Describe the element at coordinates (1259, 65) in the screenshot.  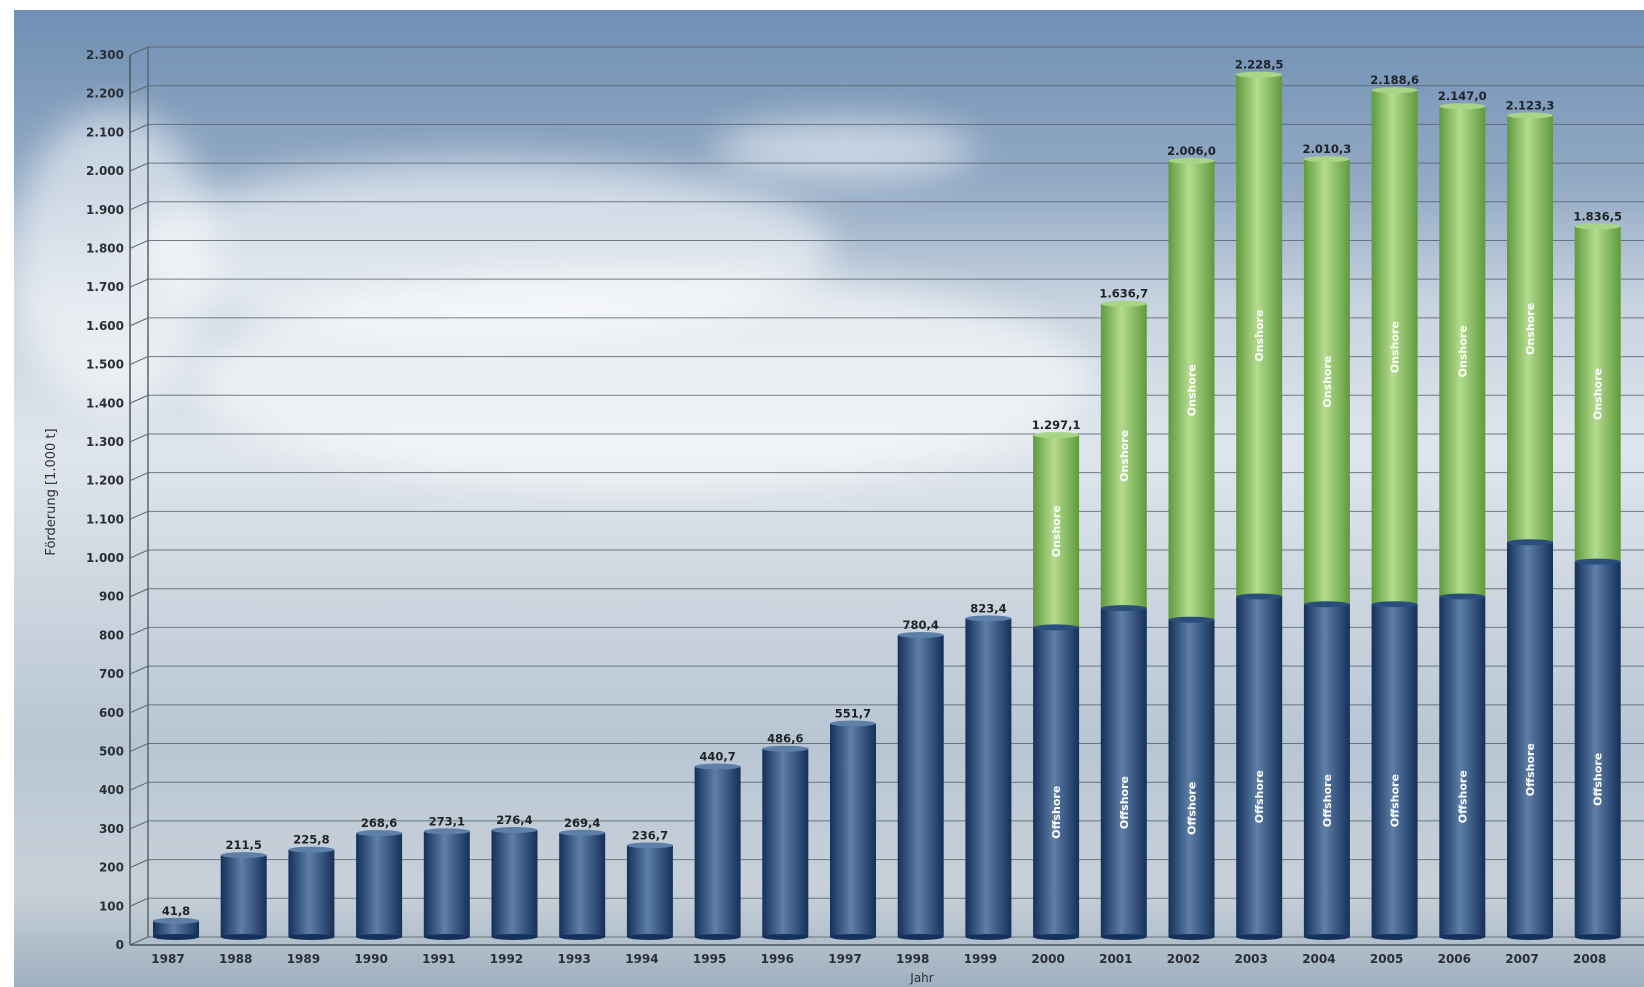
I see `data-label: 2.228,5` at that location.